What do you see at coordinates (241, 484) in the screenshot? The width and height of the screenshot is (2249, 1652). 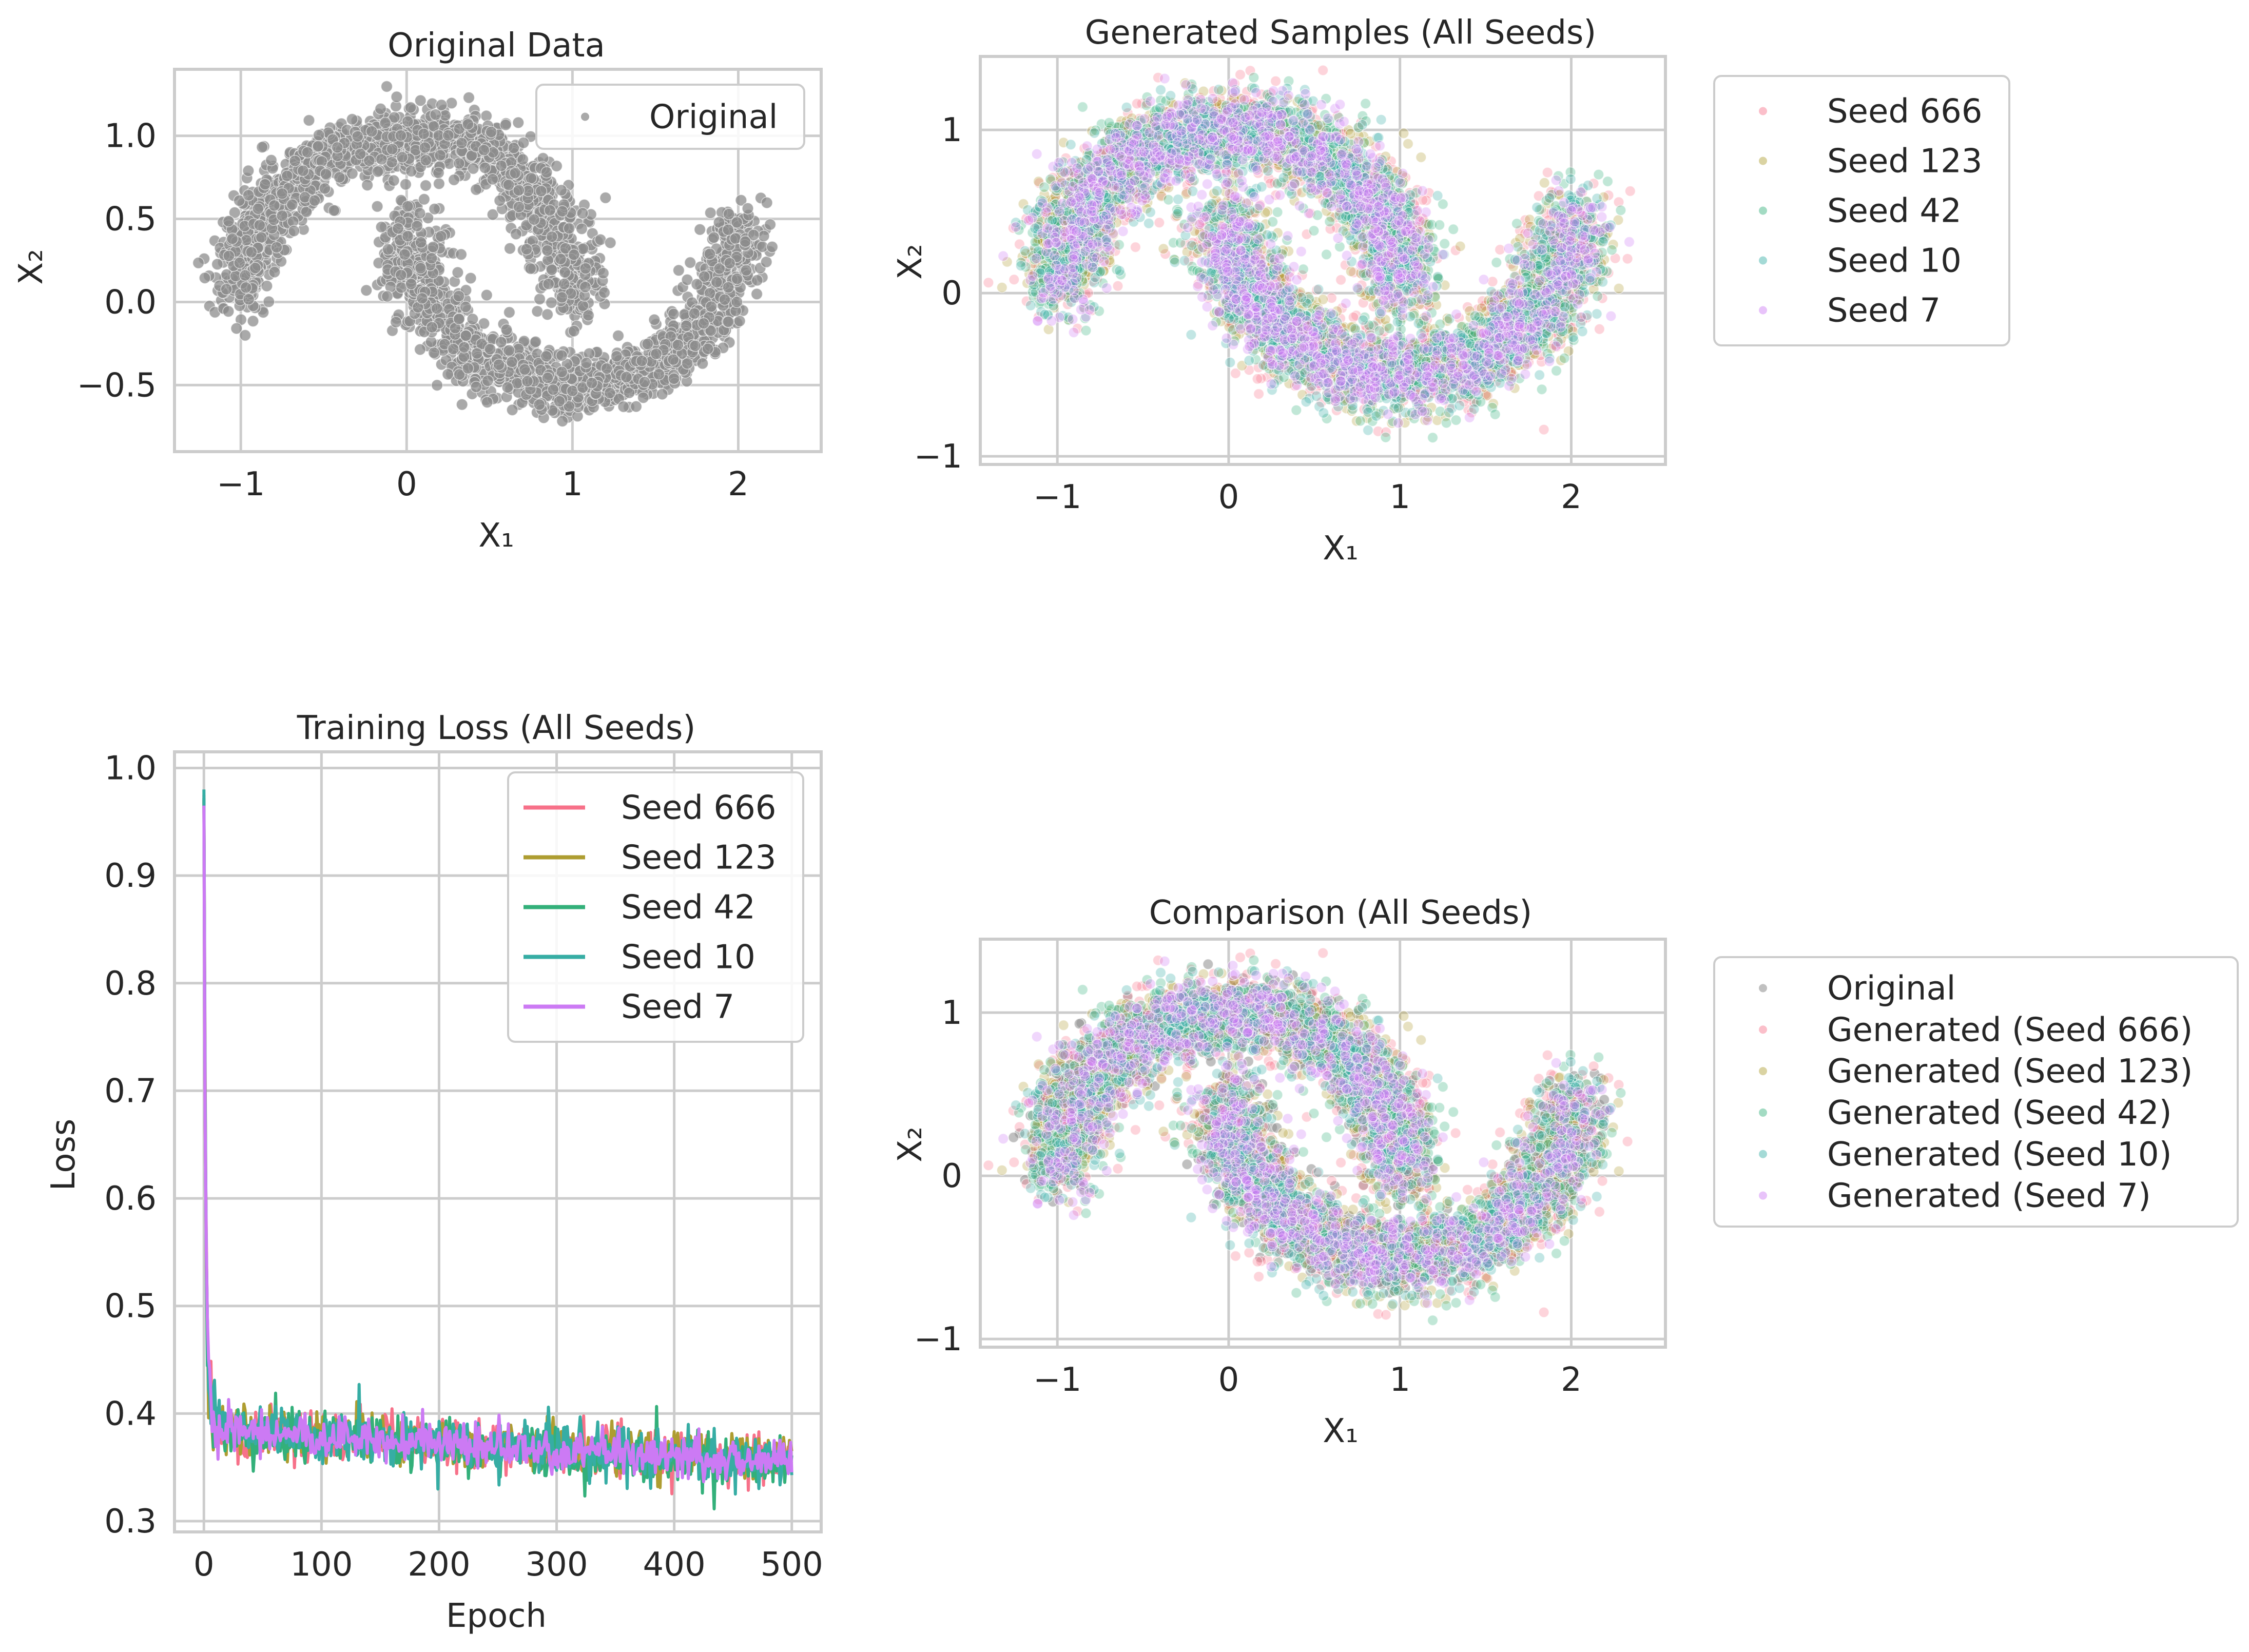 I see `x-tick-label: −1` at bounding box center [241, 484].